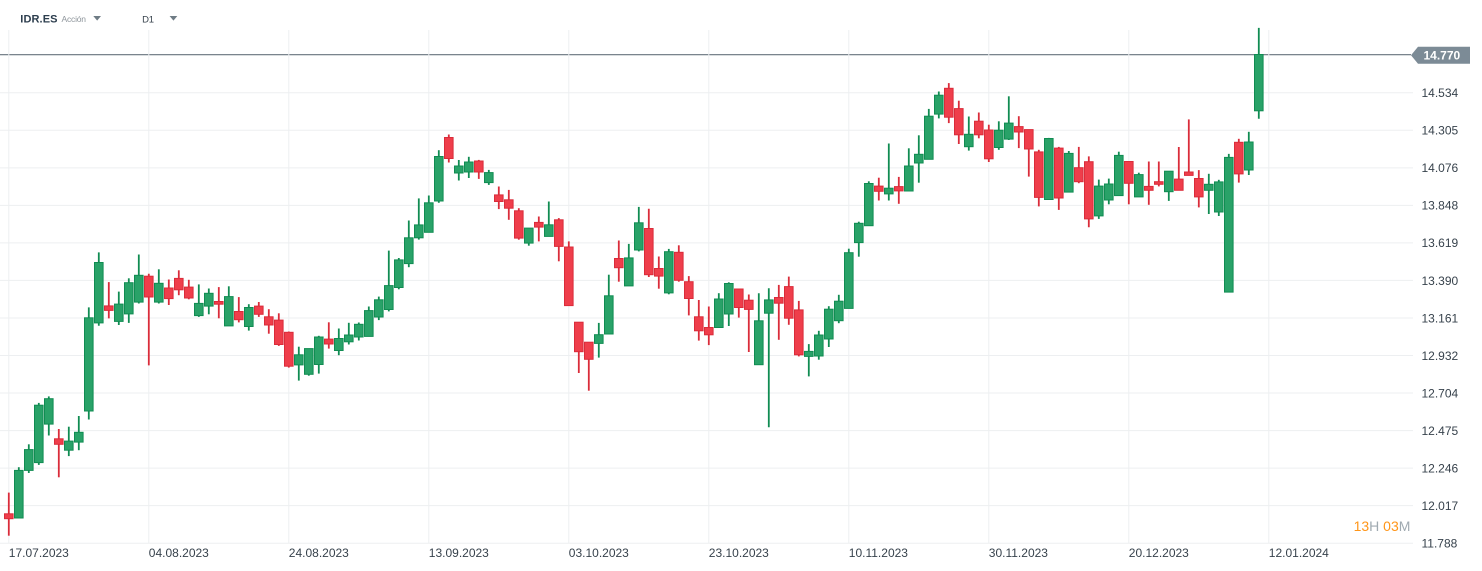 The width and height of the screenshot is (1482, 571). What do you see at coordinates (1440, 431) in the screenshot?
I see `svg-text: 12.475` at bounding box center [1440, 431].